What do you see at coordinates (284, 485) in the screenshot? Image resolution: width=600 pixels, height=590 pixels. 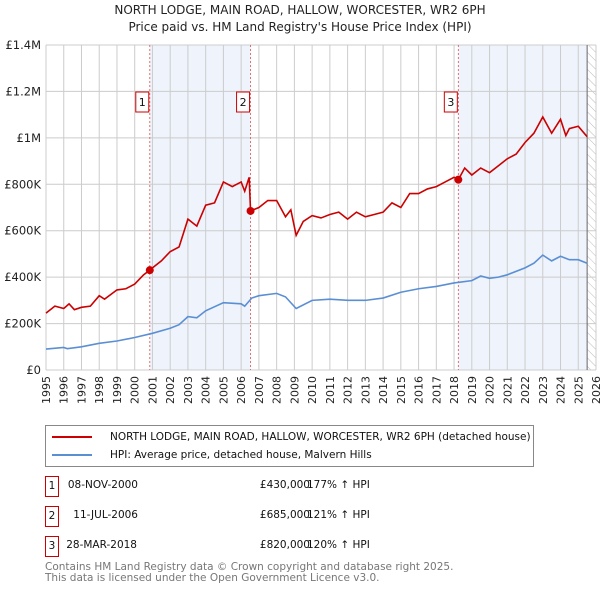 I see `sale-price: £430,000` at bounding box center [284, 485].